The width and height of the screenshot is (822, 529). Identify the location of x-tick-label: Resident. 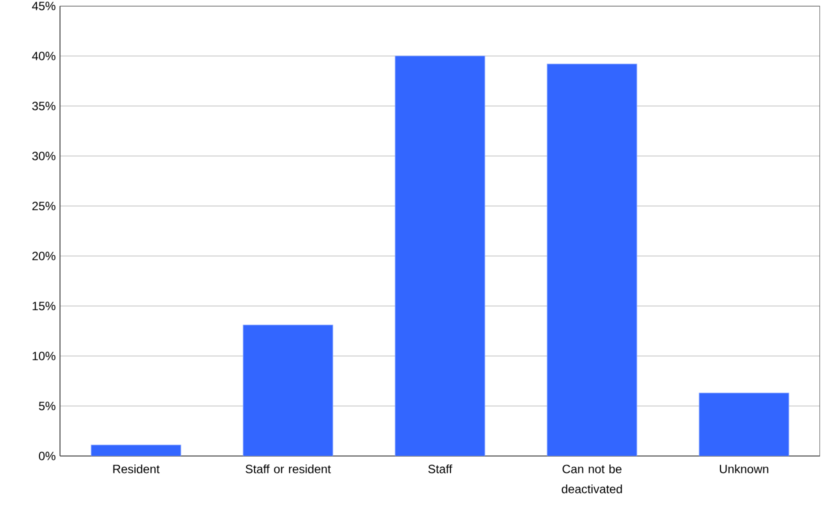
(136, 469).